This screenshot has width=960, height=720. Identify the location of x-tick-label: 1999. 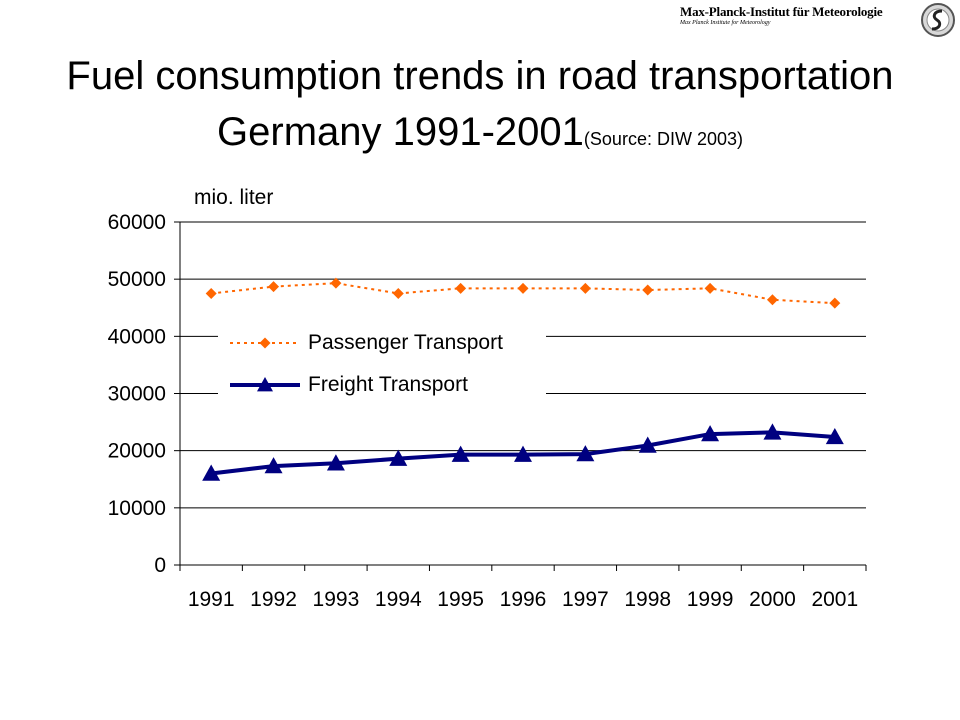
(710, 599).